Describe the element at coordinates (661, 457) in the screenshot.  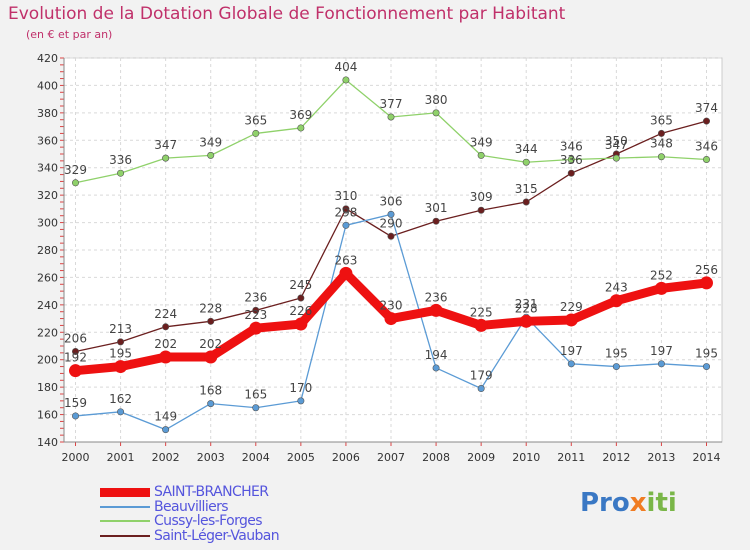
I see `x-tick-label: 2013` at that location.